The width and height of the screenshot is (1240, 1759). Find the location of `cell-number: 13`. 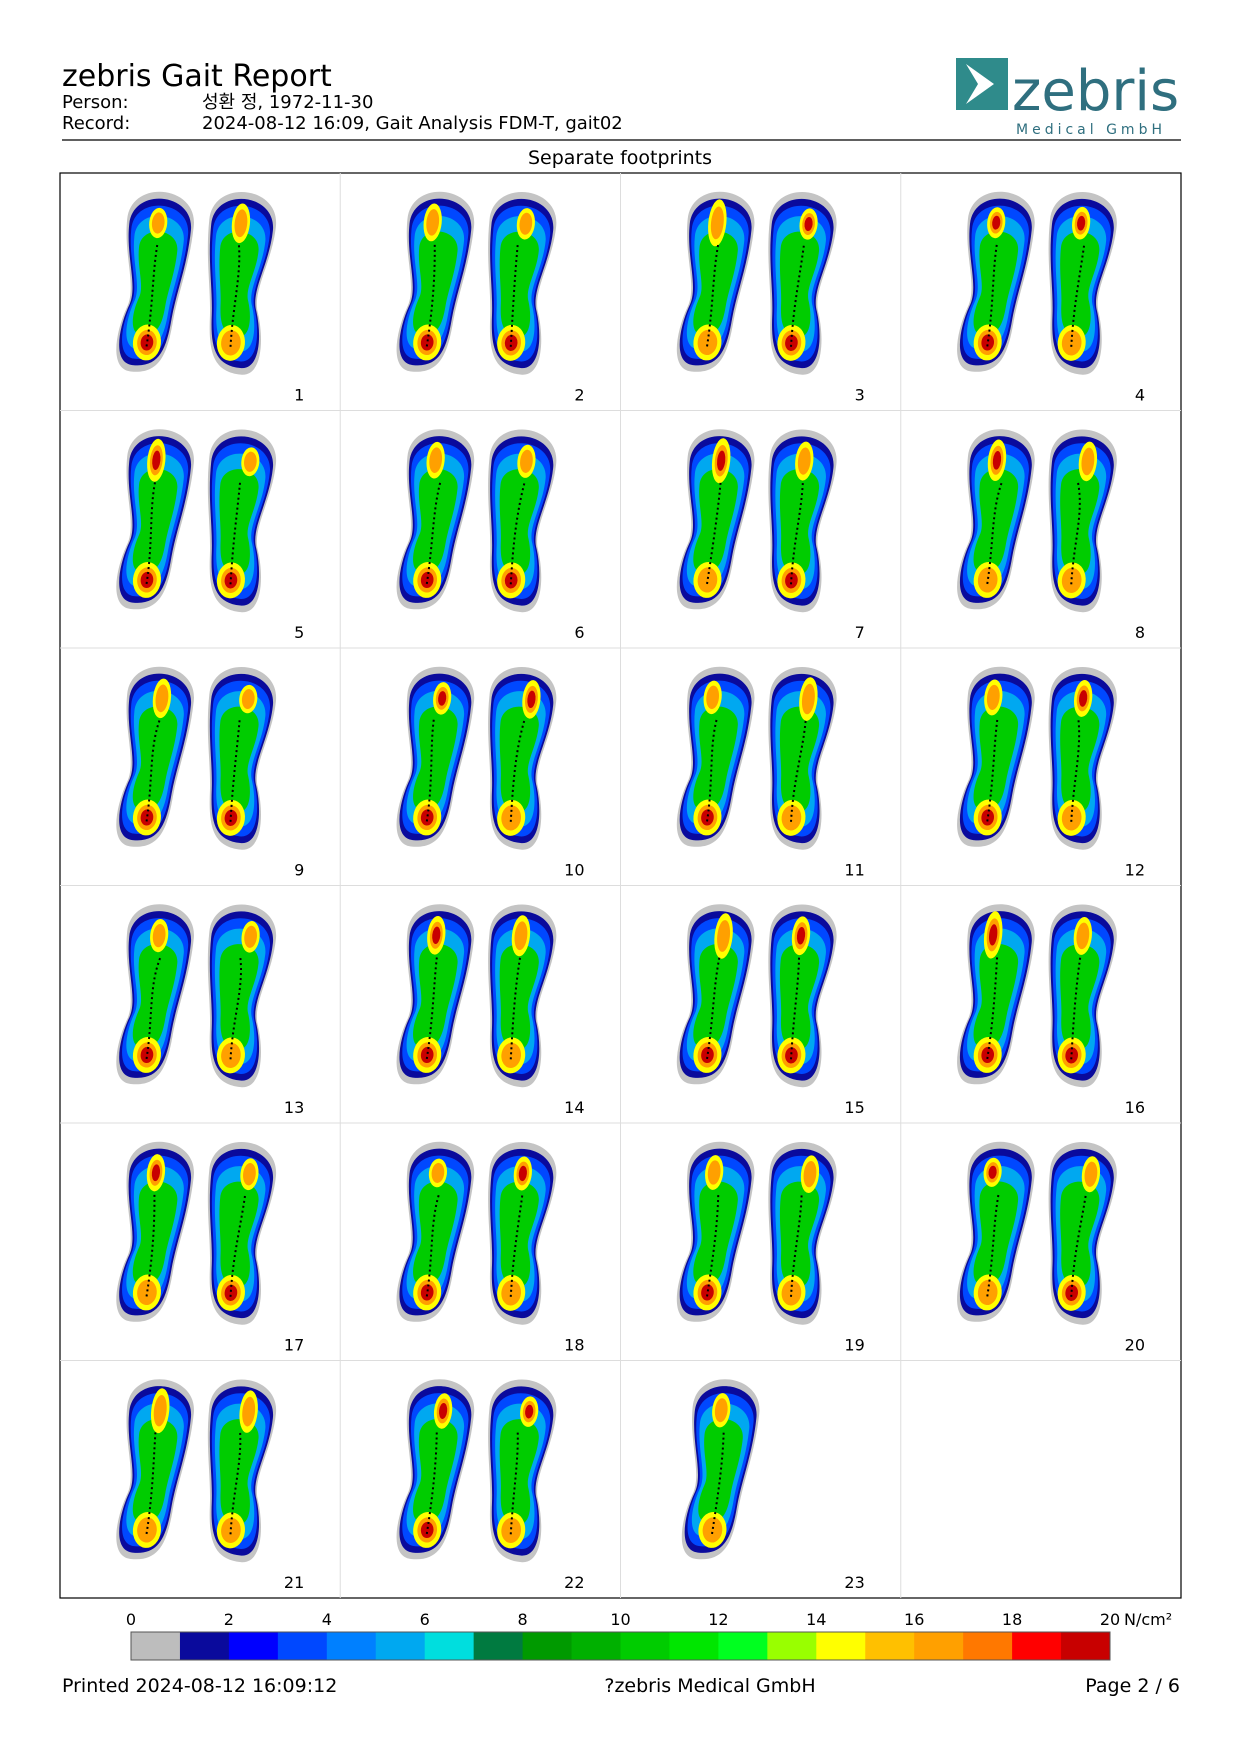

cell-number: 13 is located at coordinates (294, 1107).